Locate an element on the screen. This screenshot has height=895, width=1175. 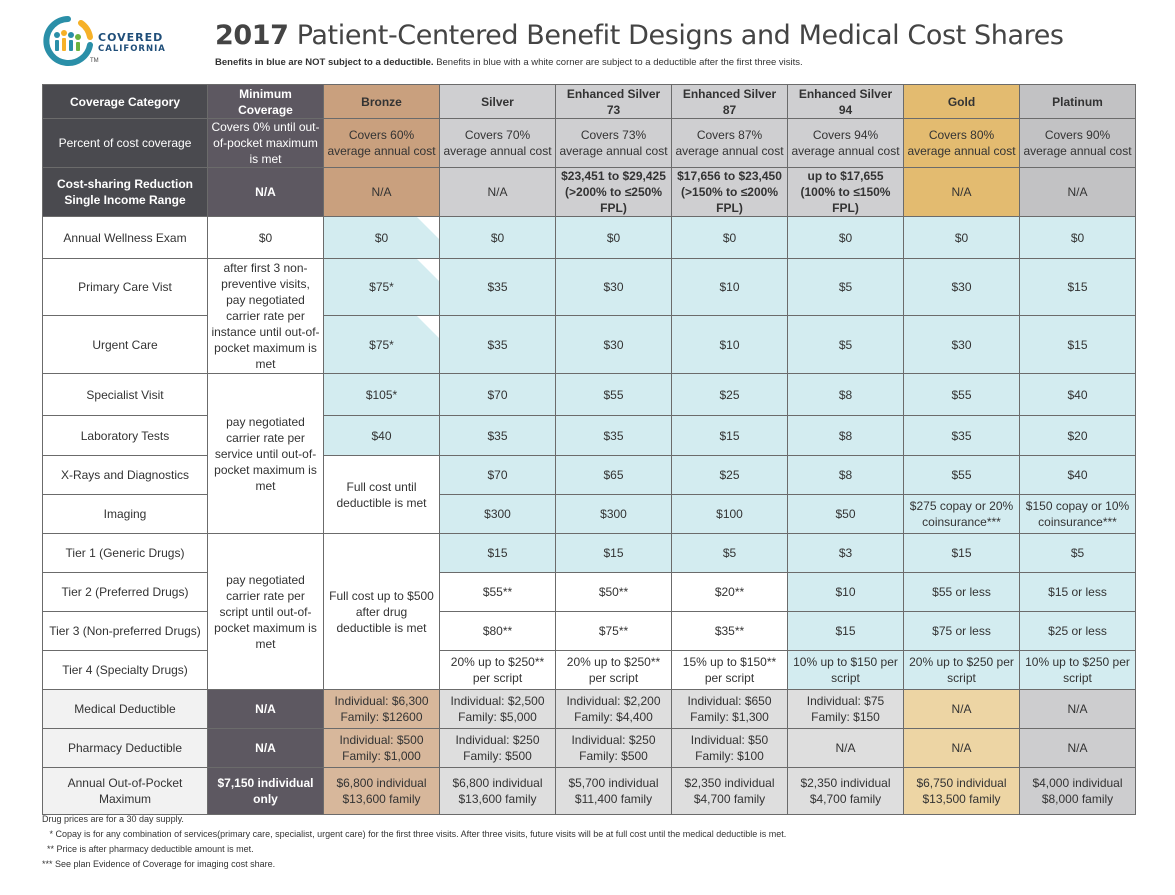
cell-percent-es73: Covers 73% average annual cost is located at coordinates (613, 143).